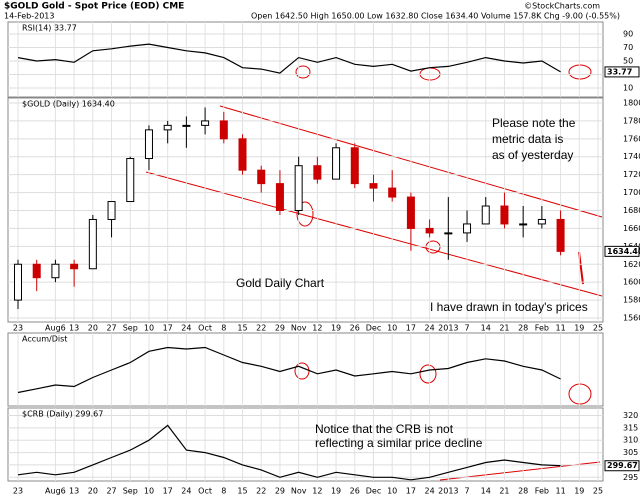  What do you see at coordinates (630, 477) in the screenshot?
I see `y-tick-label: 295` at bounding box center [630, 477].